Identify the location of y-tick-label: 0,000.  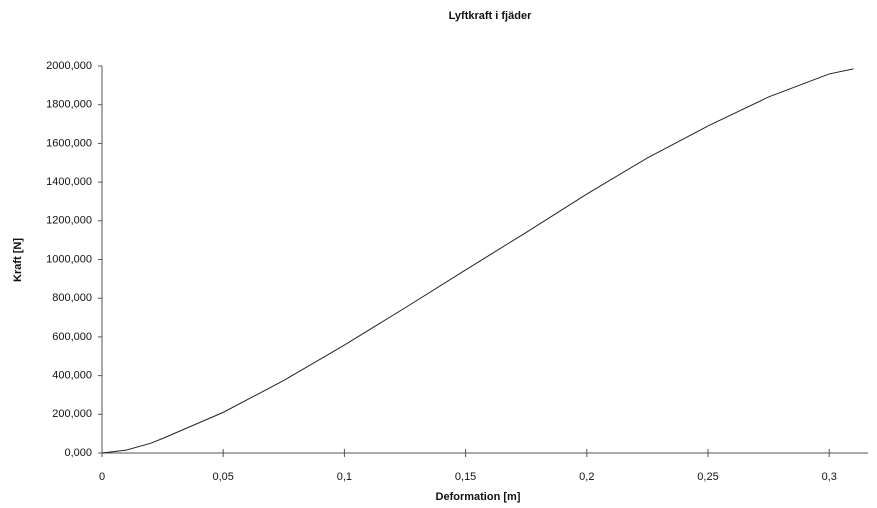
(78, 453).